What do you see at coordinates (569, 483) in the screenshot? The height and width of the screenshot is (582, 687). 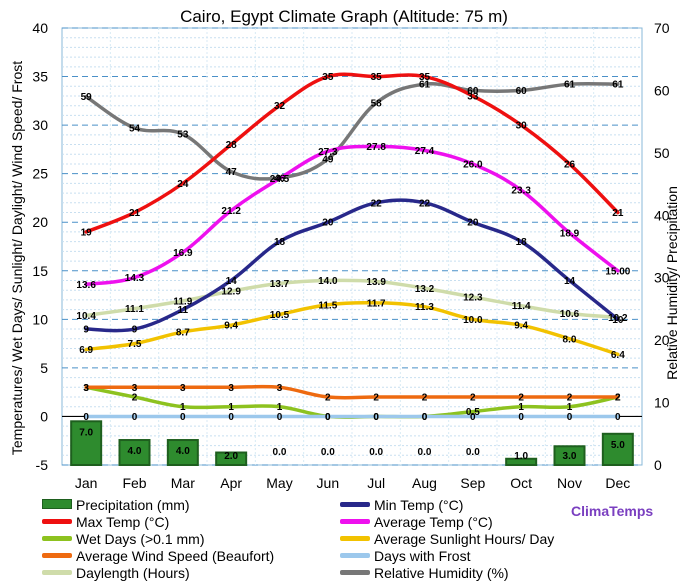 I see `month-tick-label: Nov` at bounding box center [569, 483].